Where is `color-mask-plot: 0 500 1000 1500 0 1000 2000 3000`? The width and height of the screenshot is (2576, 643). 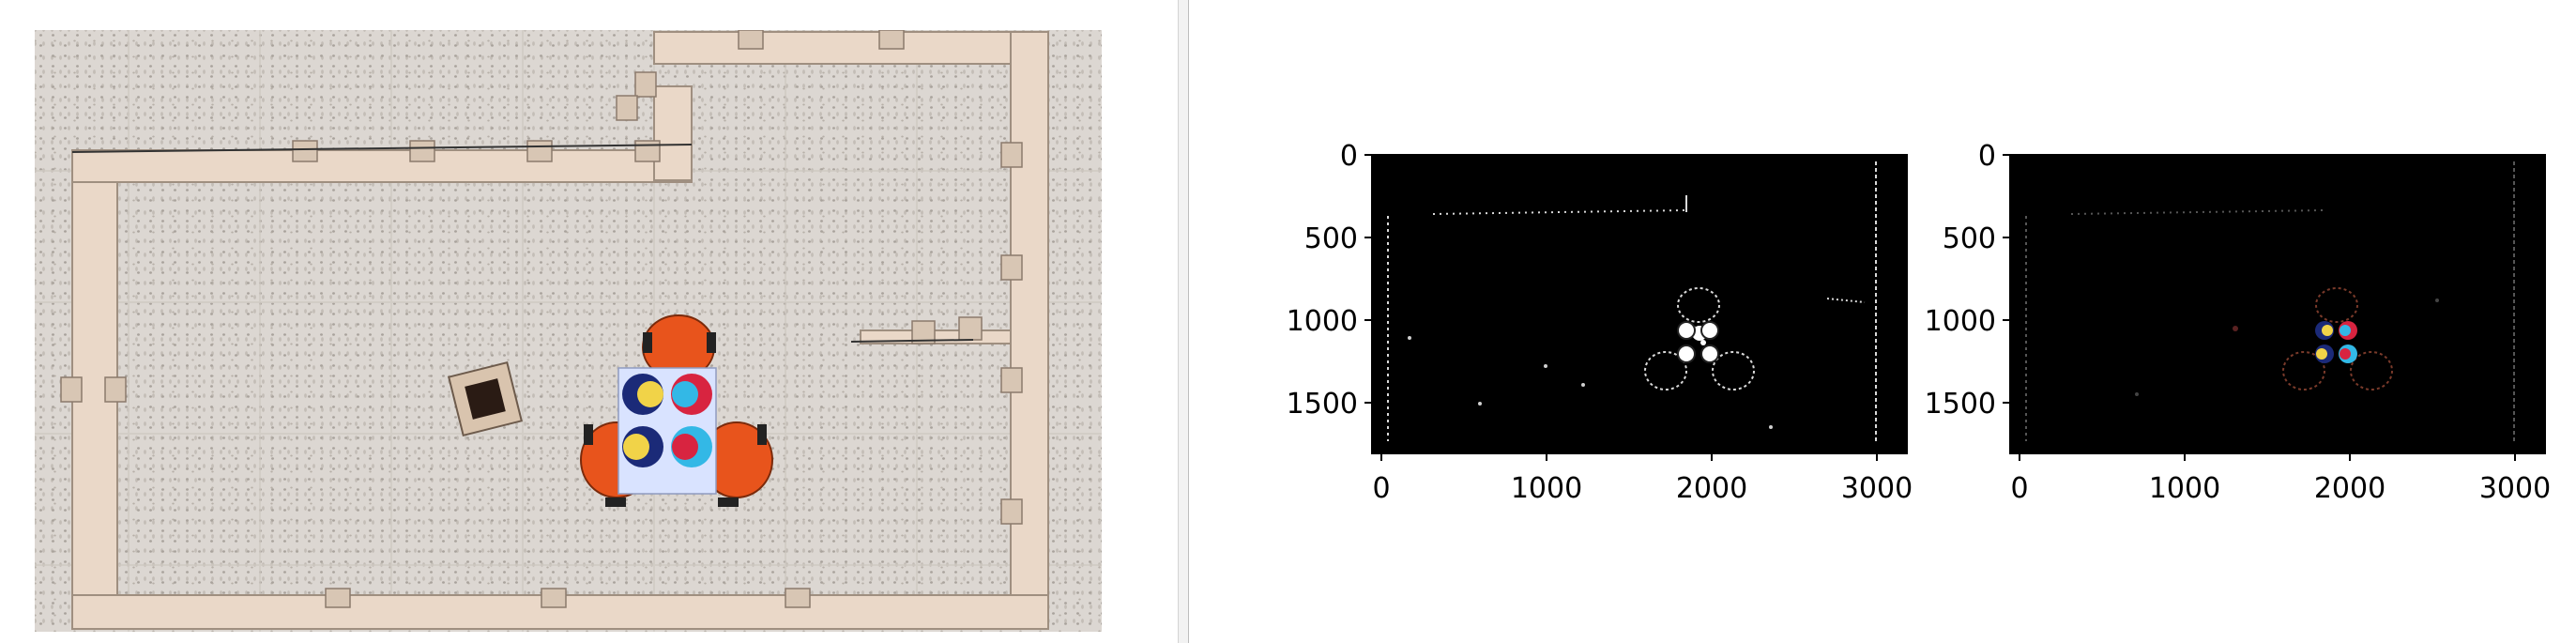 color-mask-plot: 0 500 1000 1500 0 1000 2000 3000 is located at coordinates (2238, 322).